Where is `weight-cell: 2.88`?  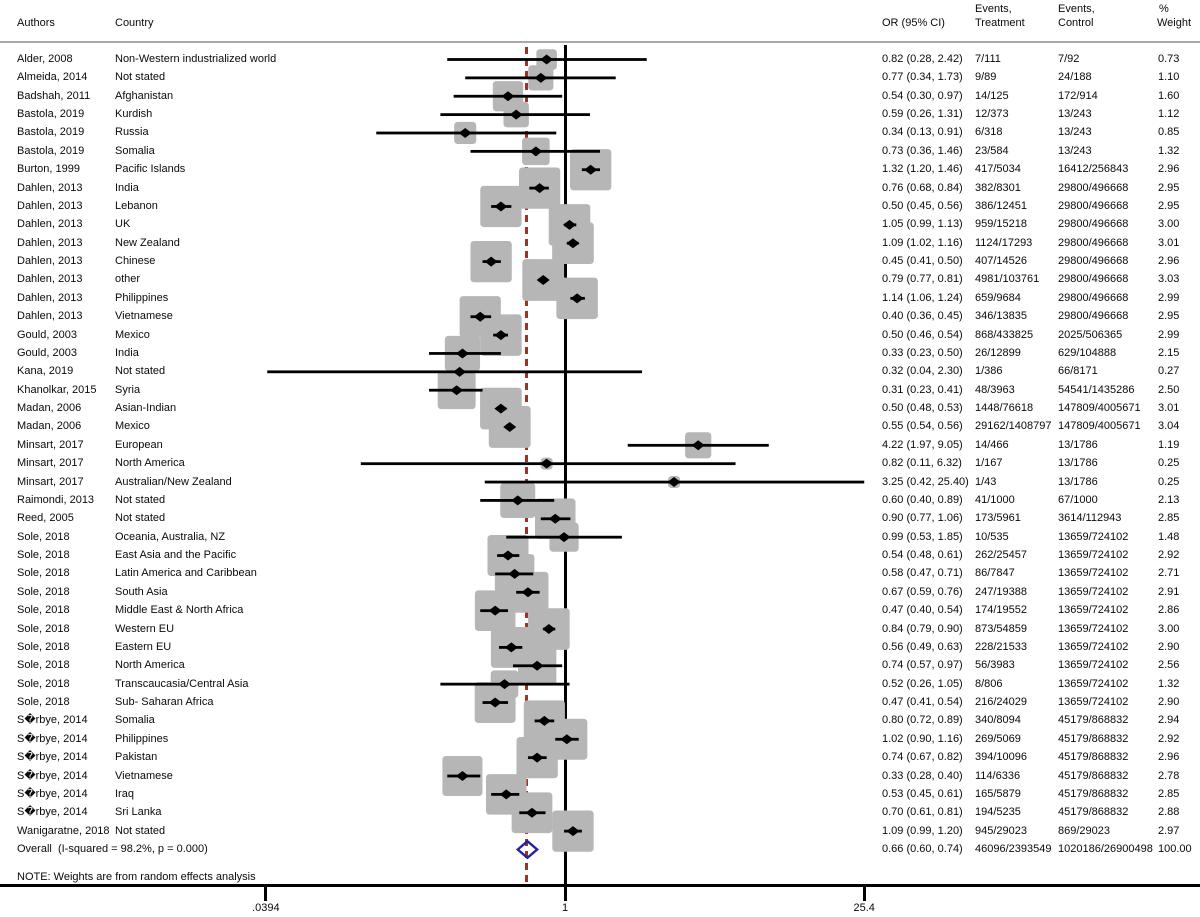
weight-cell: 2.88 is located at coordinates (1169, 812).